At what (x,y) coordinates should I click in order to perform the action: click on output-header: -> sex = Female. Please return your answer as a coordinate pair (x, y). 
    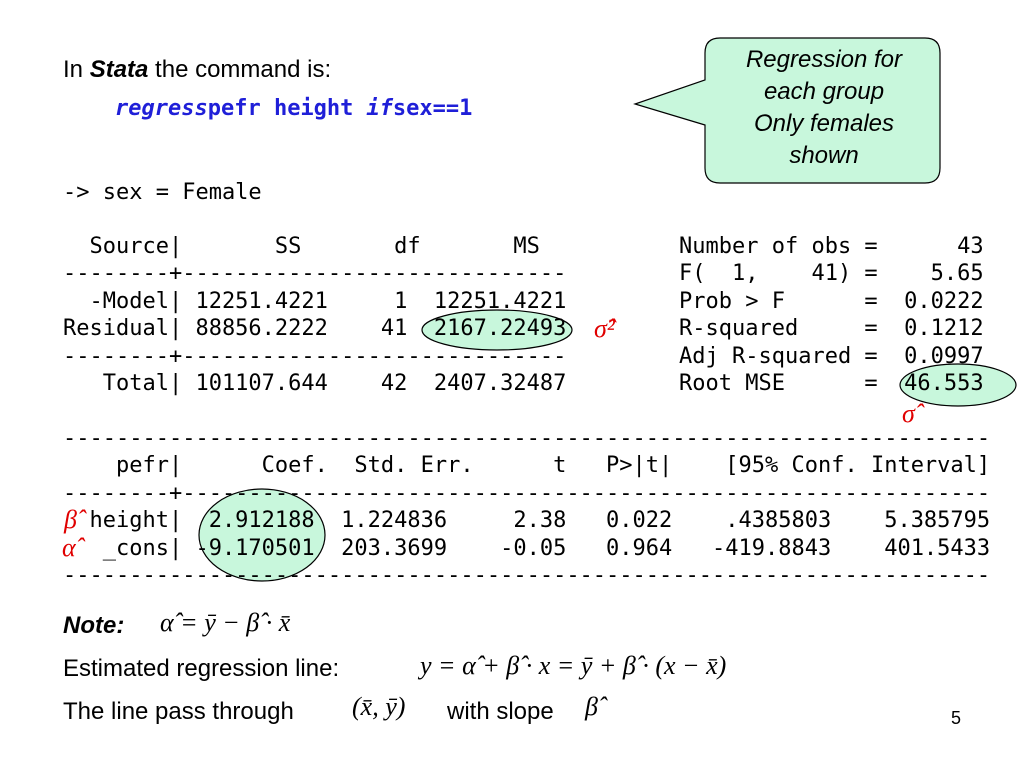
    Looking at the image, I should click on (162, 192).